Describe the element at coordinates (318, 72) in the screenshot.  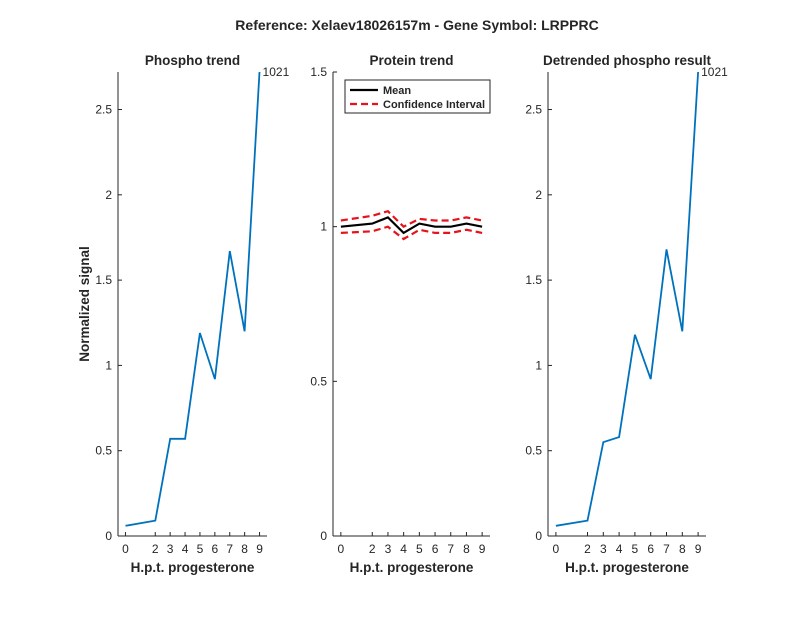
I see `protein-trend-y-tick-label: 1.5` at that location.